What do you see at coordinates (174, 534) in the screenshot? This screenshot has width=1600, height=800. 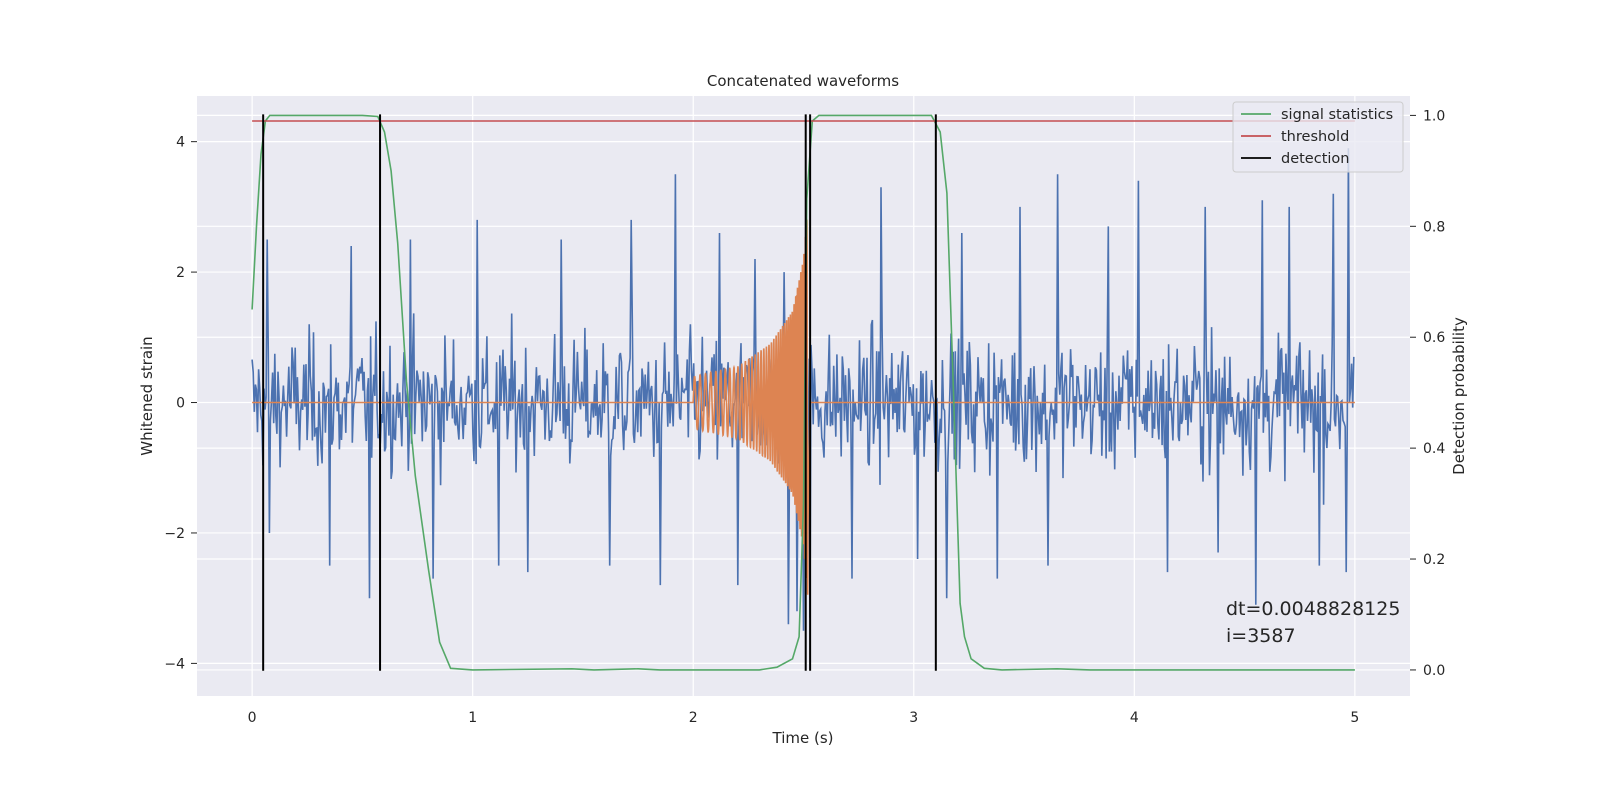 I see `y-tick-label: −2` at bounding box center [174, 534].